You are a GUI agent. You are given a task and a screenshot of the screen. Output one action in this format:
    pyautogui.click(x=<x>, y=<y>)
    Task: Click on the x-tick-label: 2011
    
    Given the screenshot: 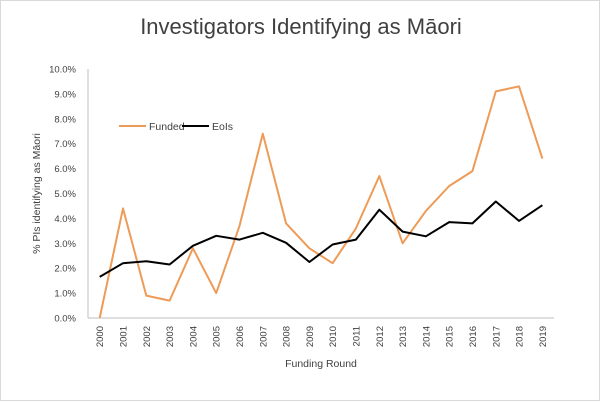 What is the action you would take?
    pyautogui.click(x=356, y=336)
    